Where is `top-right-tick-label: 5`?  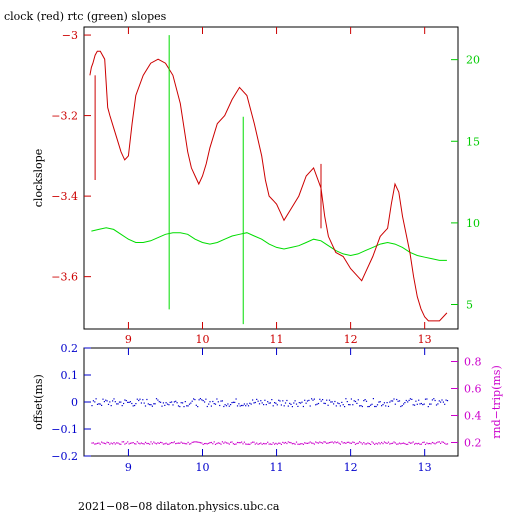
top-right-tick-label: 5 is located at coordinates (469, 305).